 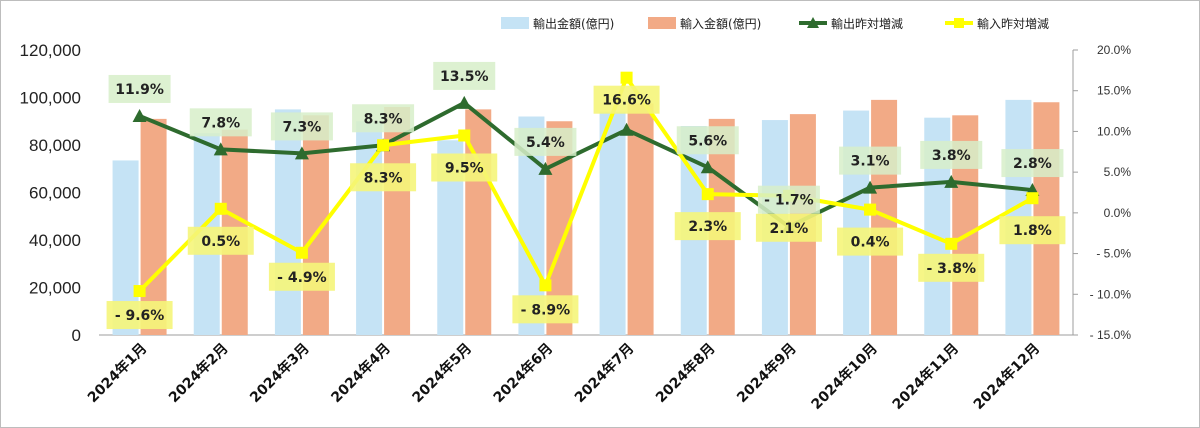 What do you see at coordinates (1114, 50) in the screenshot?
I see `right-axis-tick-label: 20.0%` at bounding box center [1114, 50].